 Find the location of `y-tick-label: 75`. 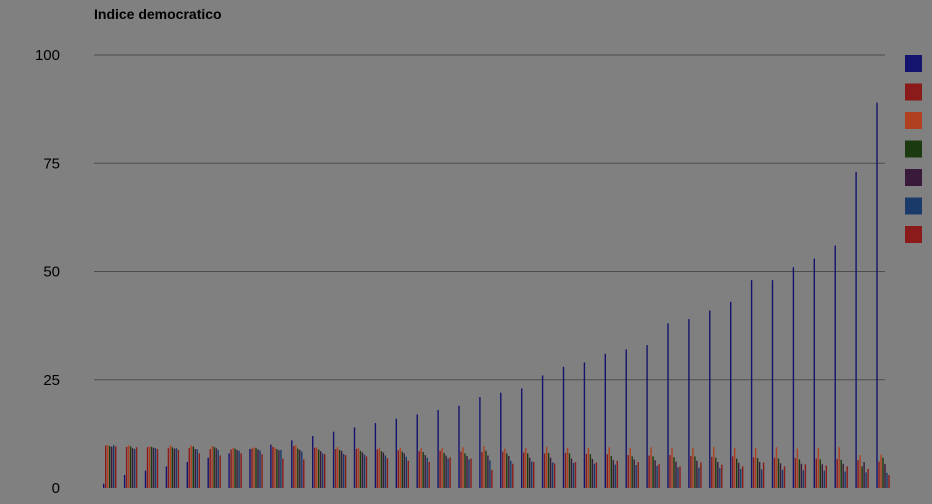

y-tick-label: 75 is located at coordinates (51, 163).